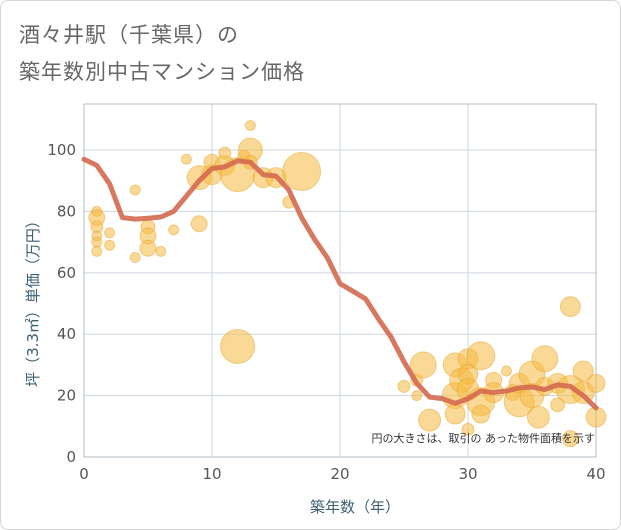 This screenshot has width=621, height=530. Describe the element at coordinates (33, 300) in the screenshot. I see `y-axis-title: 坪（3.3㎡）単価（万円）` at that location.